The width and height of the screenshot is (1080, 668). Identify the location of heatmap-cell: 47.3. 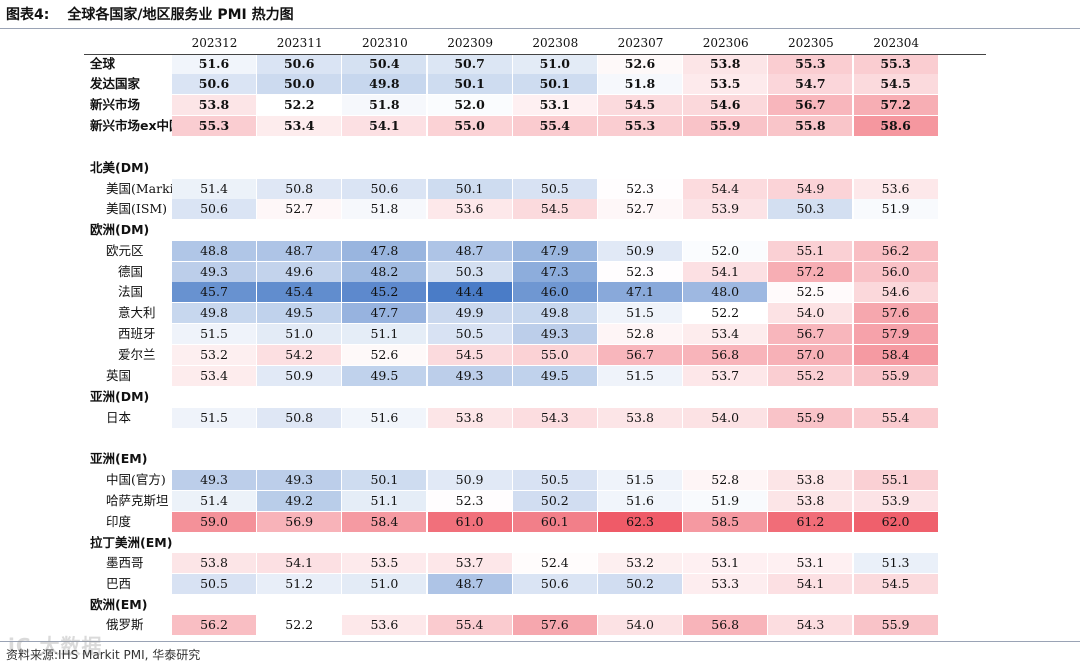
(554, 272).